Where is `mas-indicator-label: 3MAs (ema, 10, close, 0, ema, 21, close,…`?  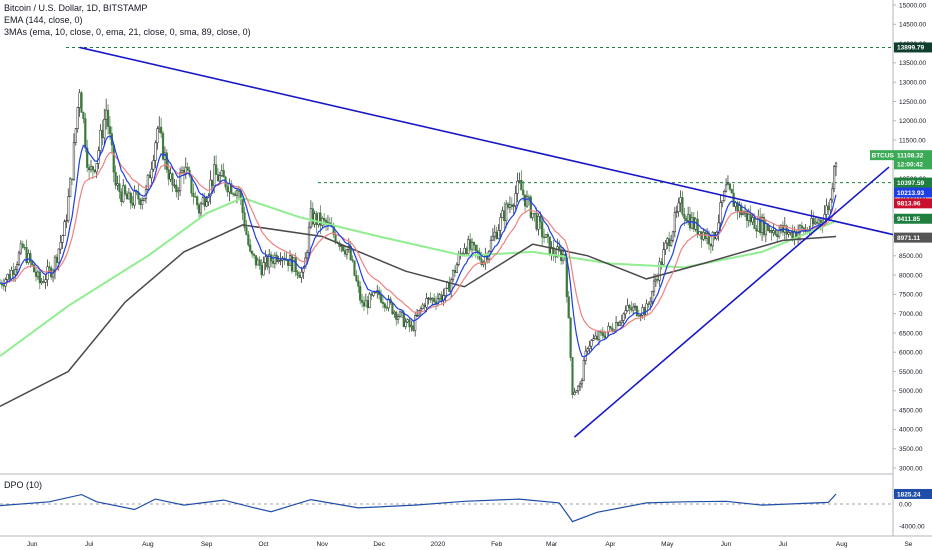
mas-indicator-label: 3MAs (ema, 10, close, 0, ema, 21, close,… is located at coordinates (127, 32).